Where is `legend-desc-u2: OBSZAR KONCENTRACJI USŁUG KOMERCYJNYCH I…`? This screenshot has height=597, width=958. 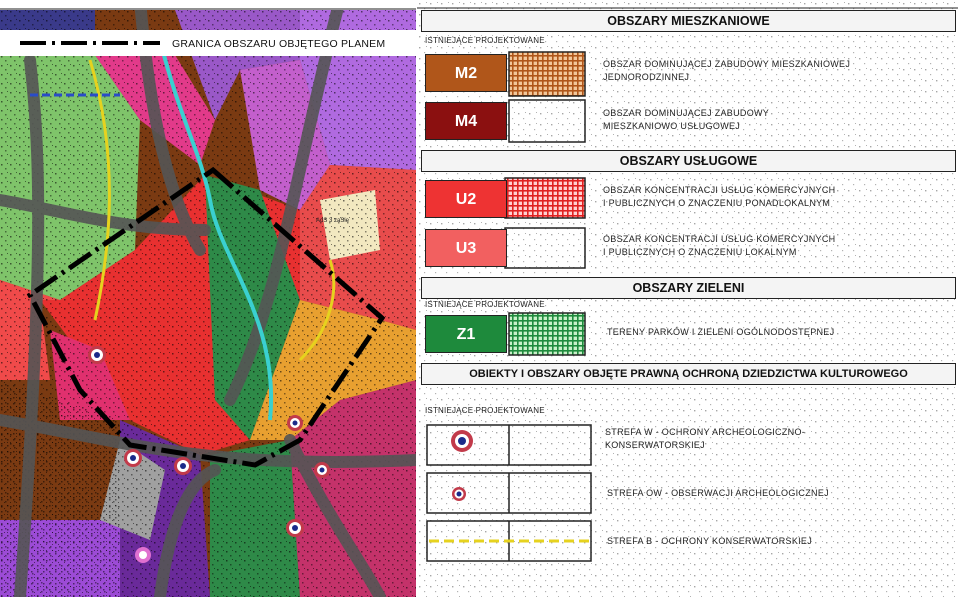
legend-desc-u2: OBSZAR KONCENTRACJI USŁUG KOMERCYJNYCH I… is located at coordinates (719, 197).